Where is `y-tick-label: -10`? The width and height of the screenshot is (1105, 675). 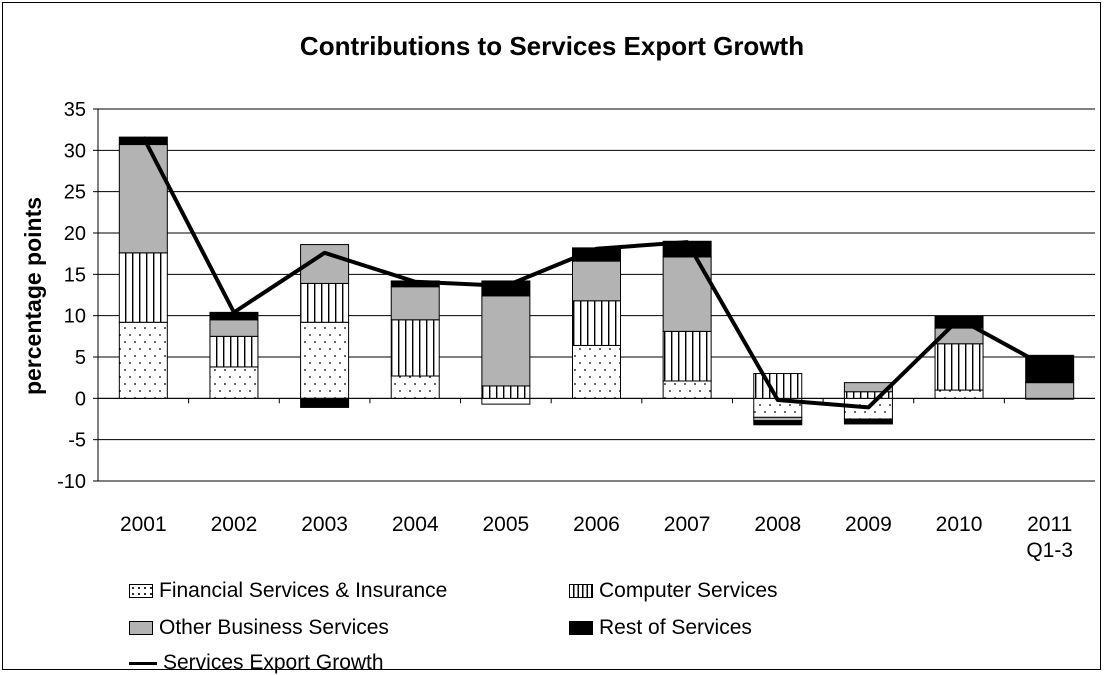 y-tick-label: -10 is located at coordinates (71, 482).